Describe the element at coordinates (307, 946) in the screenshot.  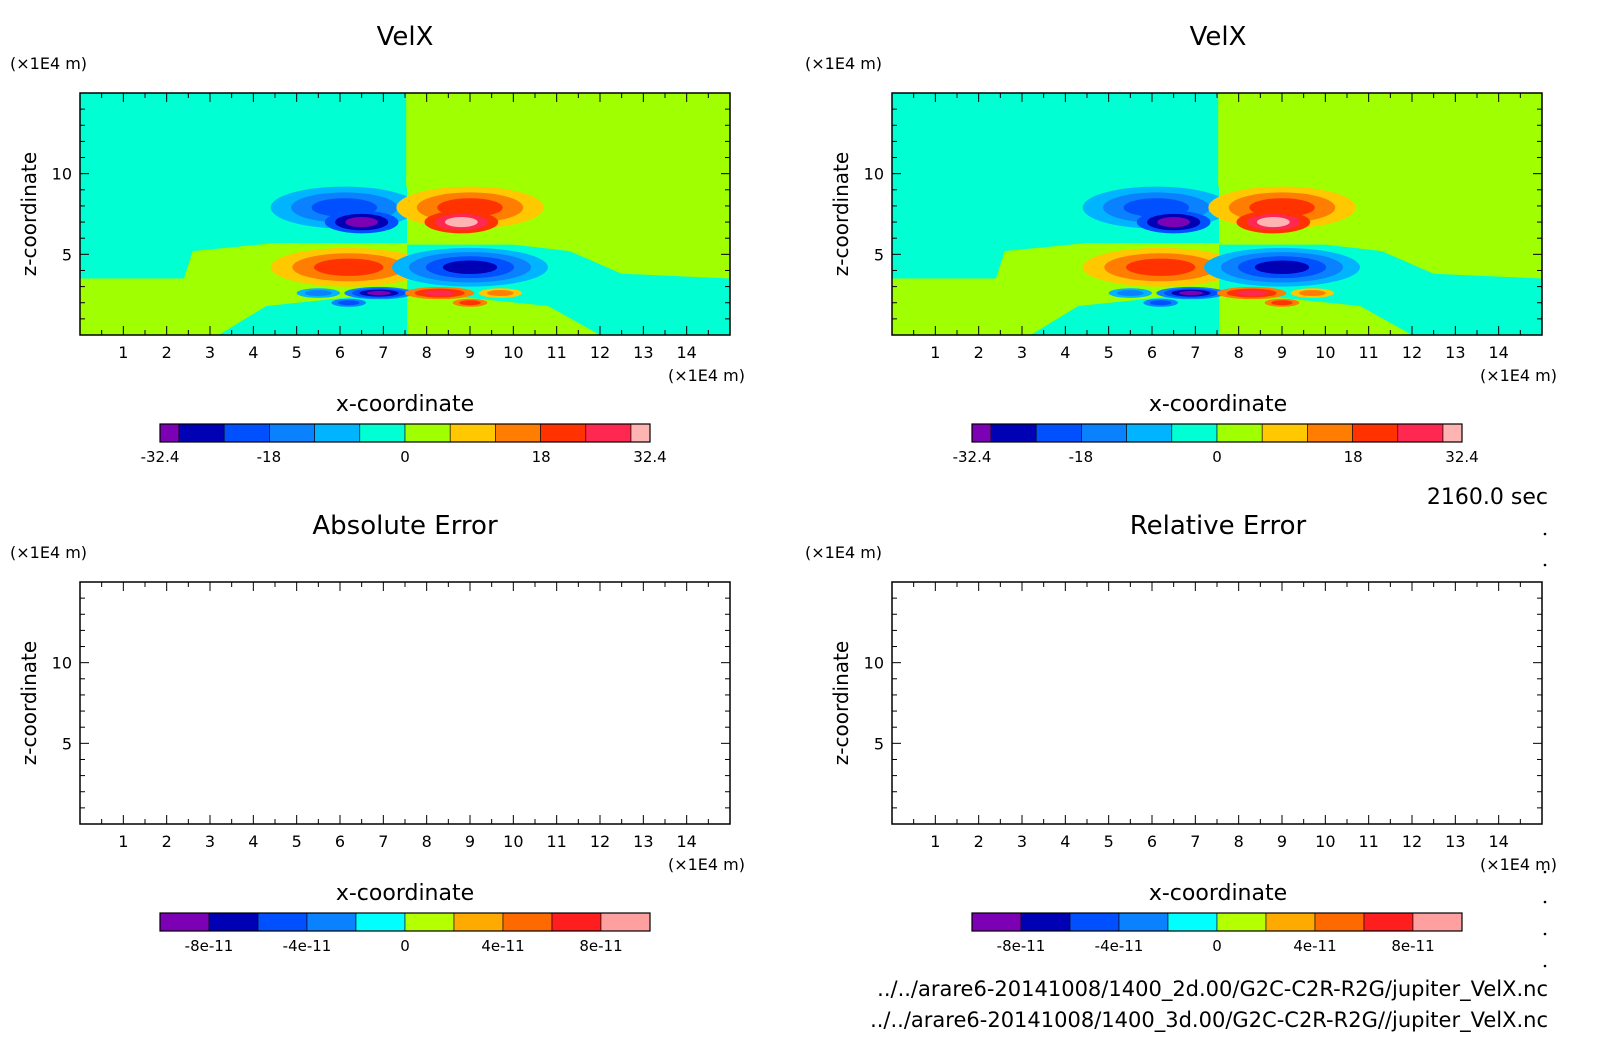
I see `colorbar-tick-label: -4e-11` at that location.